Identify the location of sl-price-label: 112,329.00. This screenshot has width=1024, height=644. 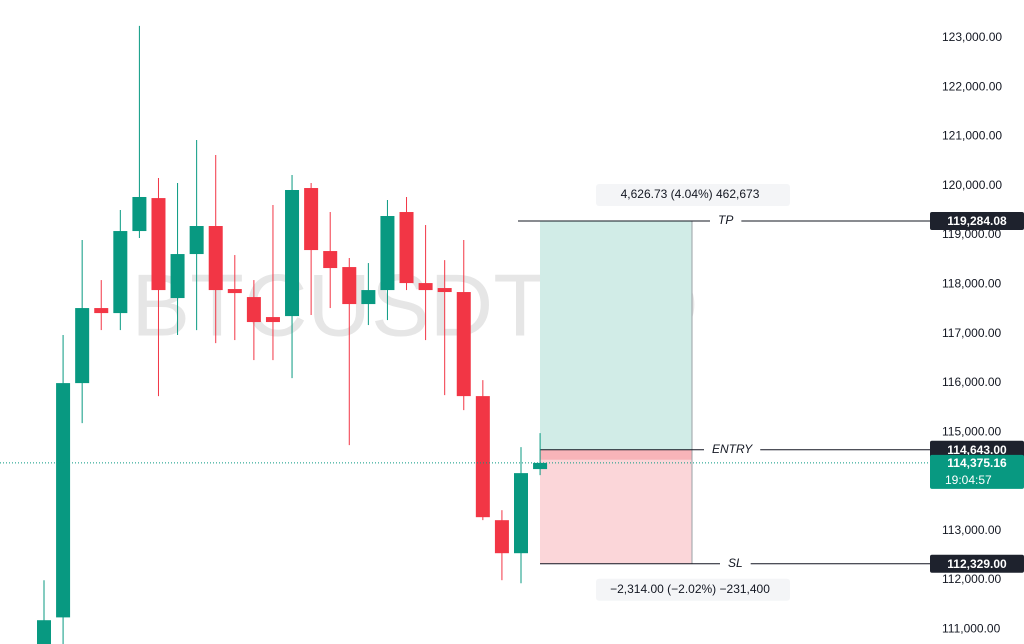
(977, 564).